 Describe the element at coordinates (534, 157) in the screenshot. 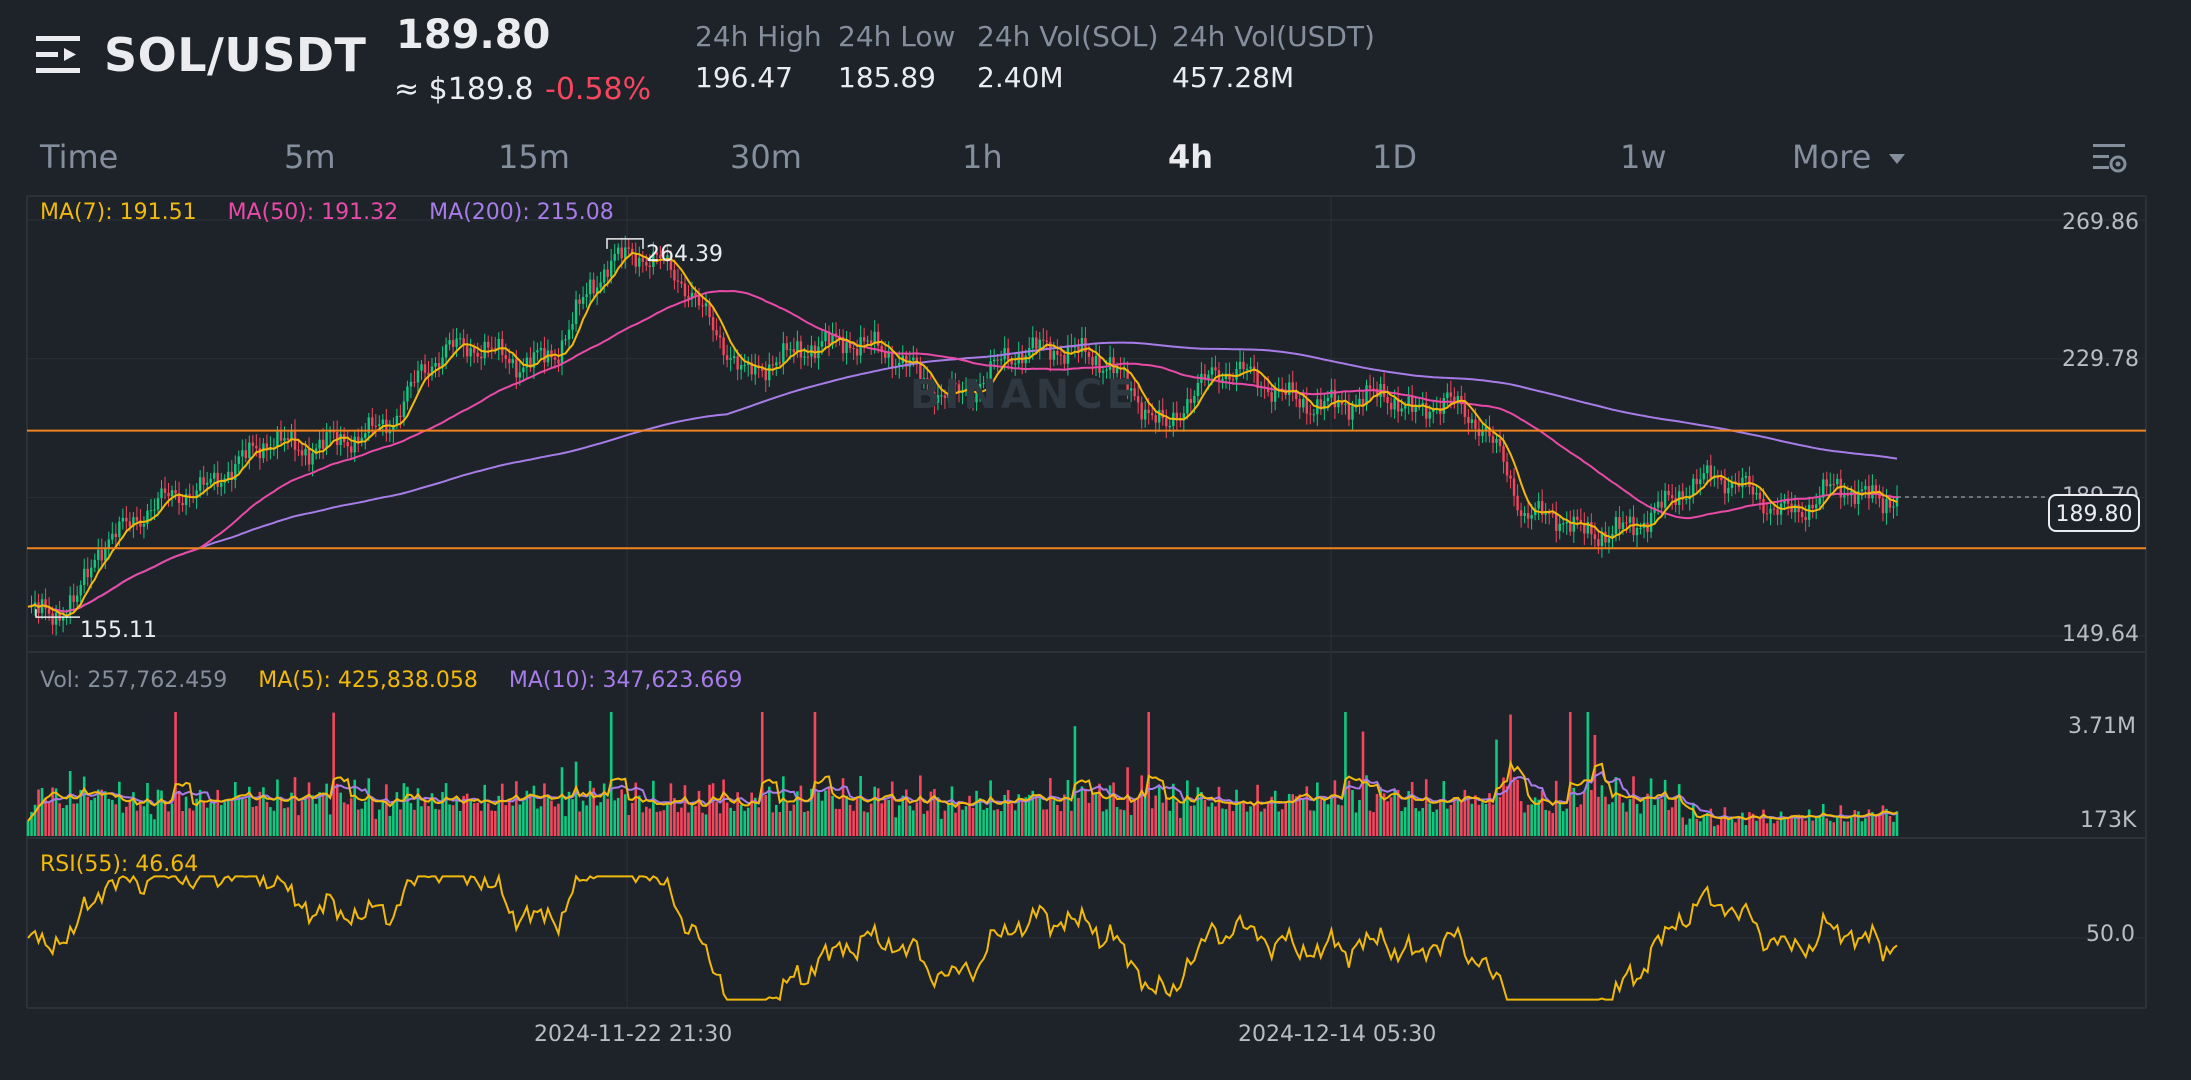

I see `tab-15m: 15m` at that location.